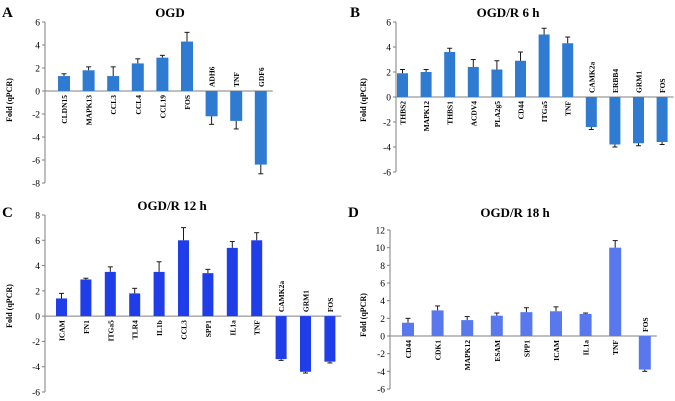 The height and width of the screenshot is (401, 675). Describe the element at coordinates (306, 301) in the screenshot. I see `panel-c-category-label: GRM1` at that location.